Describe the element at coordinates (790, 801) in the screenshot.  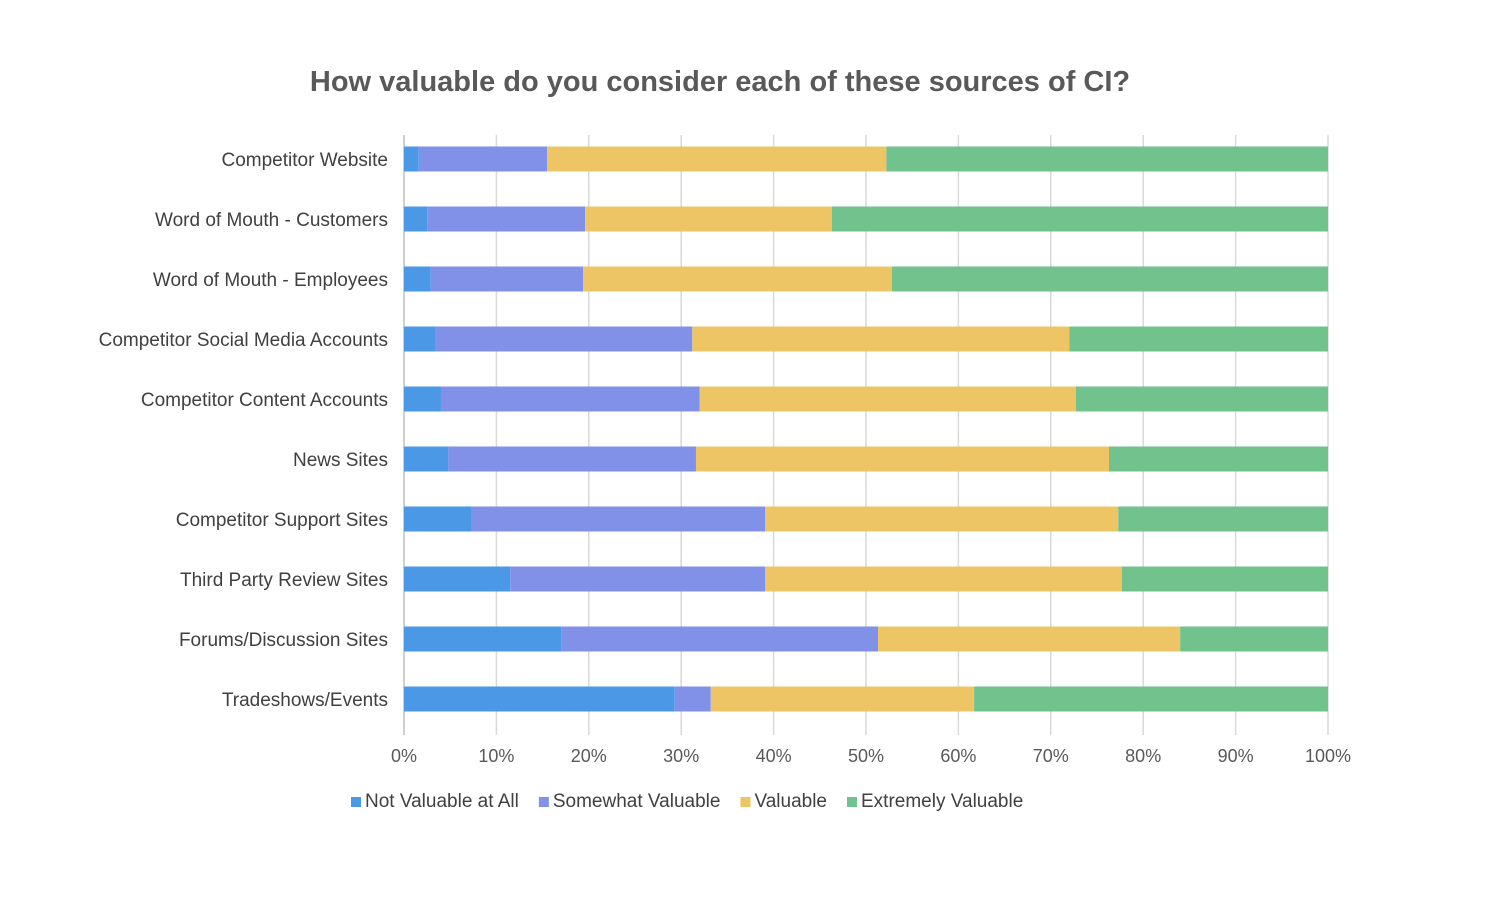
I see `legend-label: Valuable` at that location.